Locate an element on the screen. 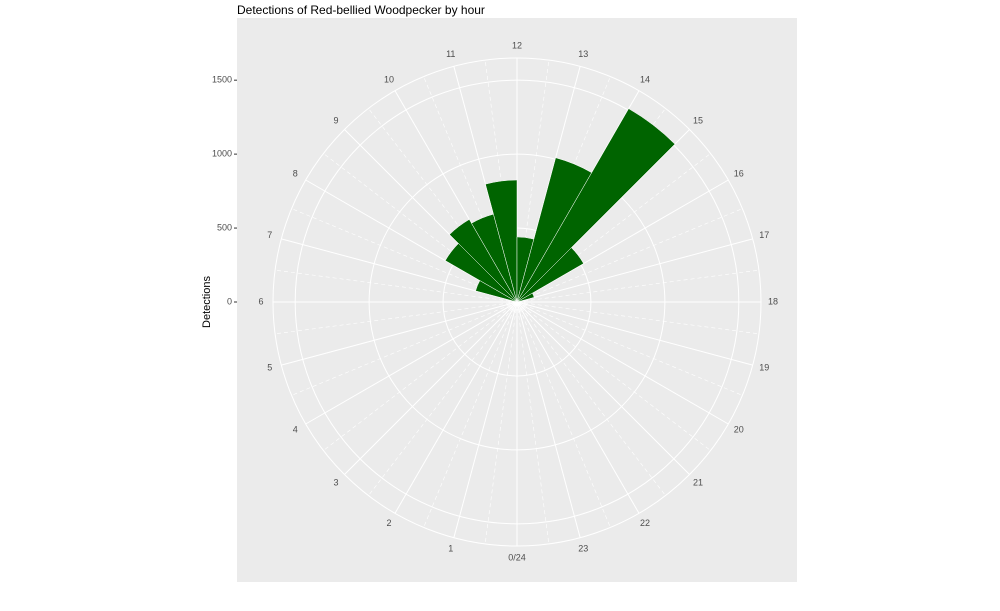 Image resolution: width=1000 pixels, height=611 pixels. x-tick-label: 10 is located at coordinates (389, 80).